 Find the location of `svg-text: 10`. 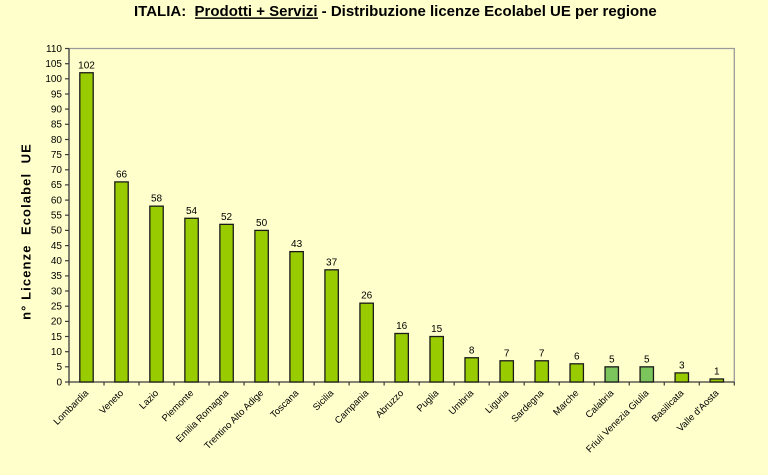

svg-text: 10 is located at coordinates (57, 352).